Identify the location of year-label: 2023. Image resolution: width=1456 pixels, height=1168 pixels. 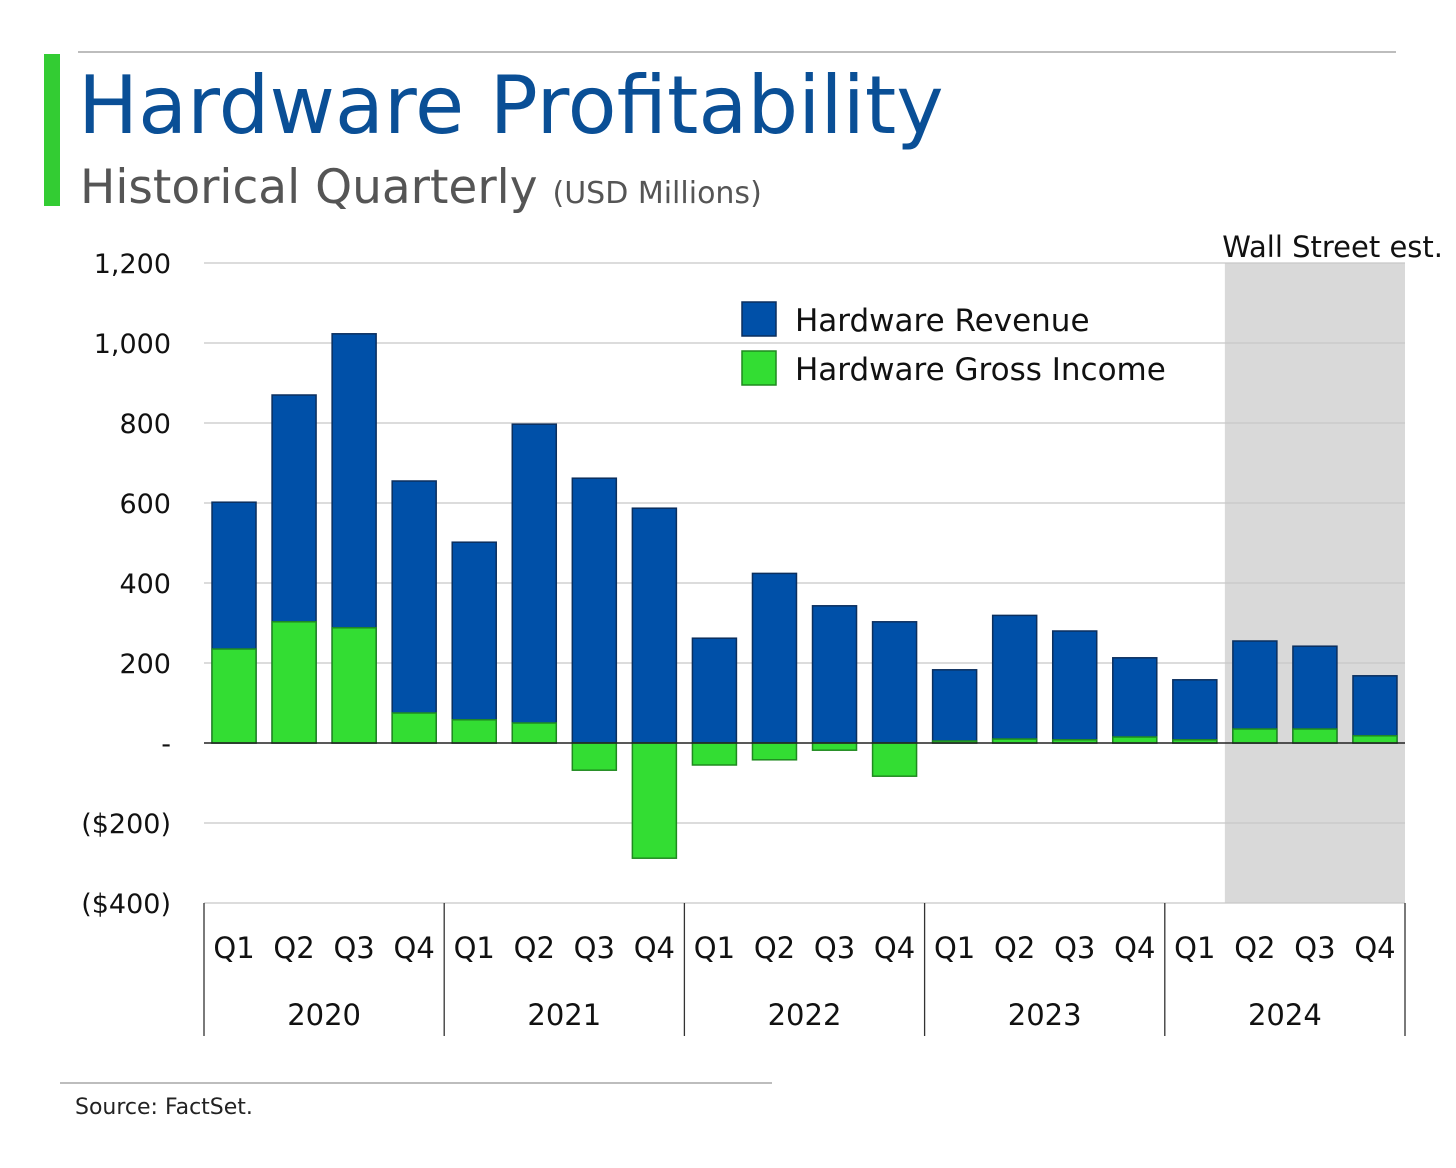
(1045, 1015).